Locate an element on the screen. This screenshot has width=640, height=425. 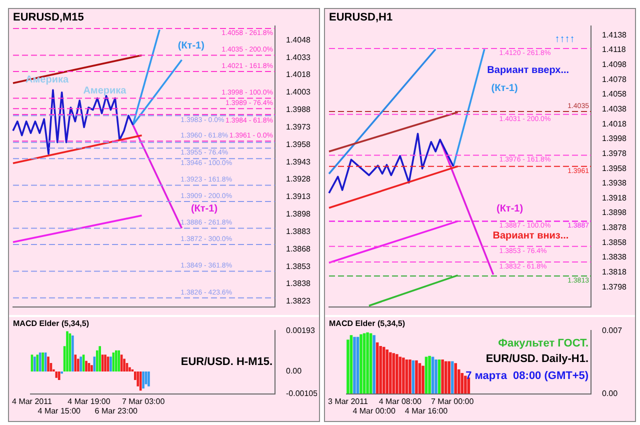
y-tick-label: 1.3798 is located at coordinates (615, 287).